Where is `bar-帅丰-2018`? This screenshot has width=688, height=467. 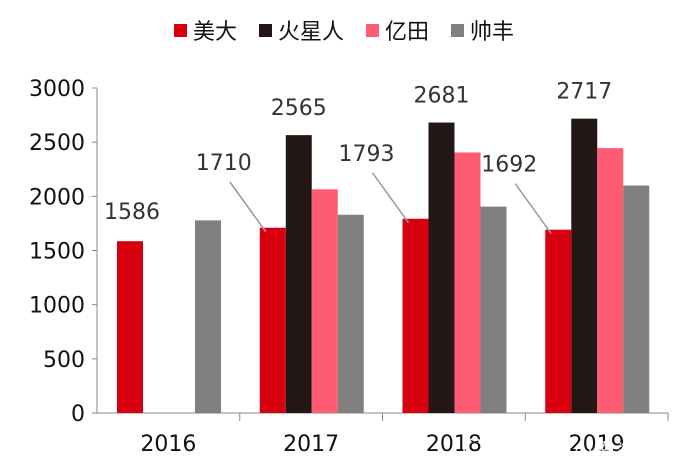
bar-帅丰-2018 is located at coordinates (493, 309).